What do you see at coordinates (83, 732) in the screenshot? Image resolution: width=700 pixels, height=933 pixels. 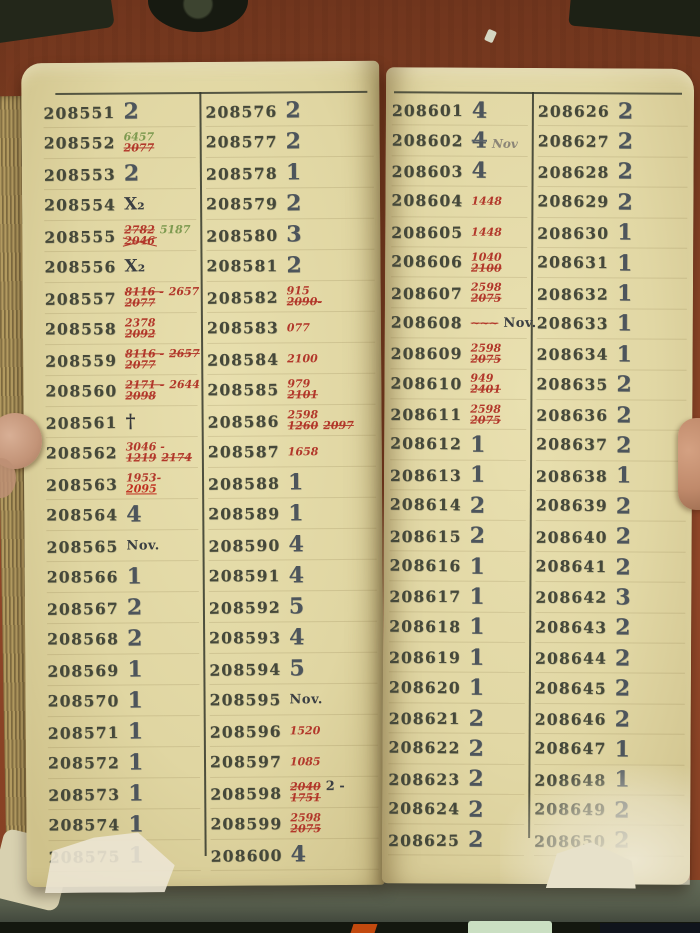 I see `serial-number: 208571` at bounding box center [83, 732].